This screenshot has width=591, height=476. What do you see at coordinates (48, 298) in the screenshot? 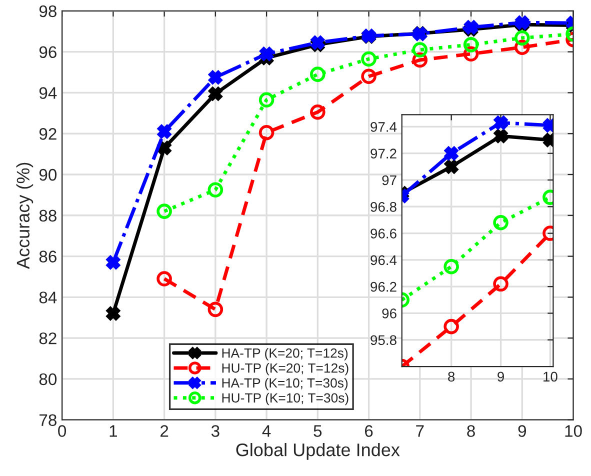
I see `y-tick-label: 84` at bounding box center [48, 298].